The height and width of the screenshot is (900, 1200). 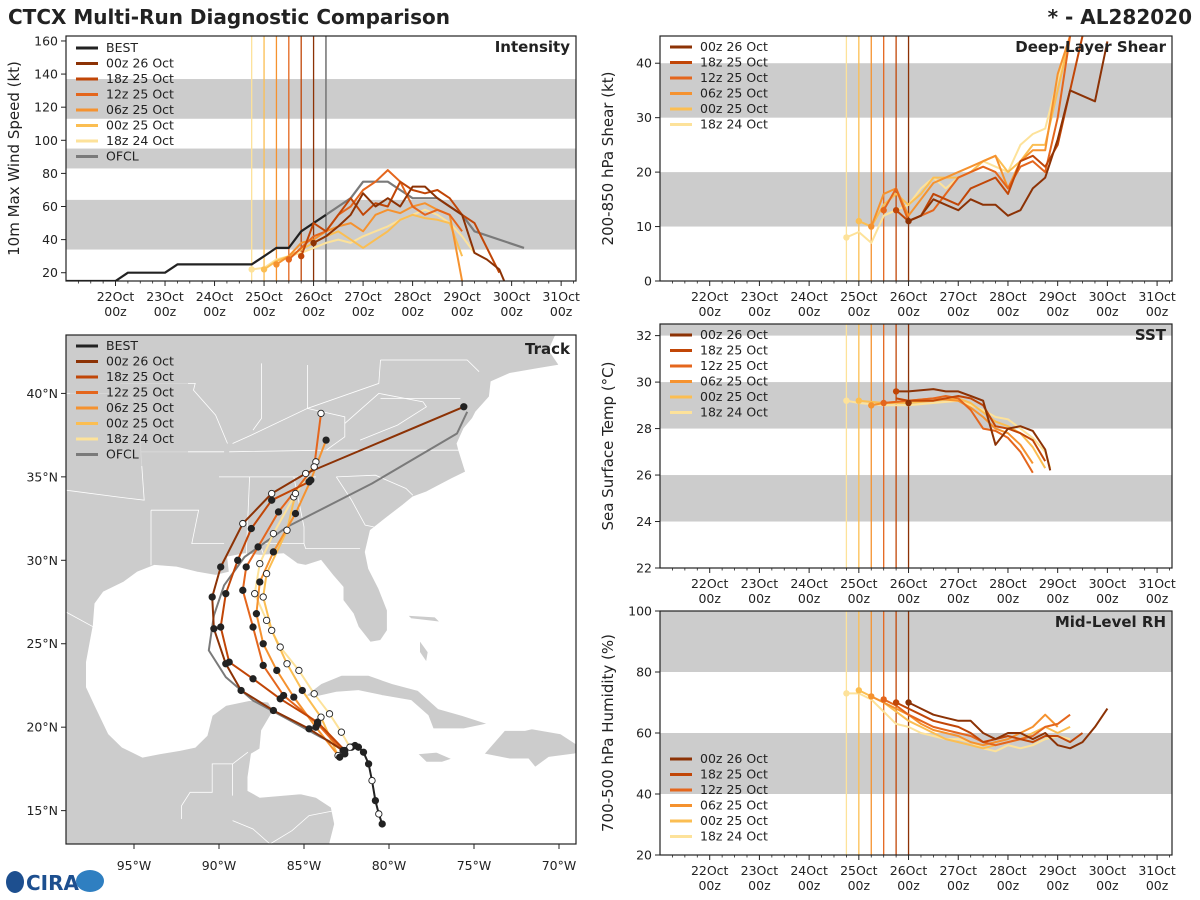 I want to click on sst-plot-area, so click(x=916, y=446).